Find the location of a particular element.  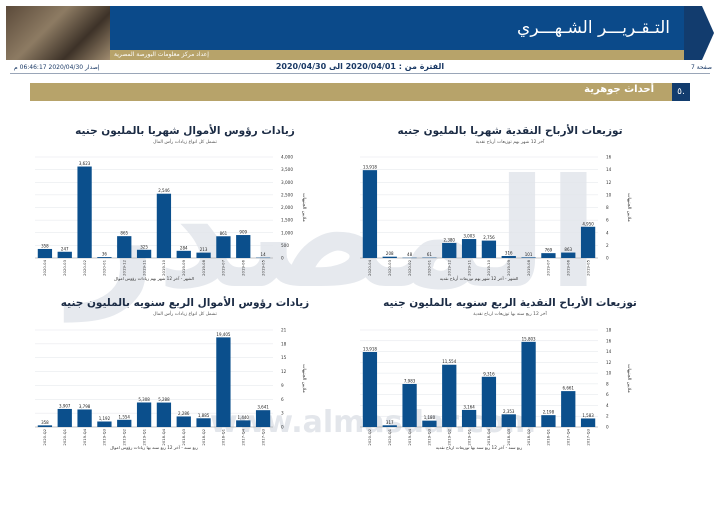

y-tick-label: 10 is located at coordinates (609, 373).